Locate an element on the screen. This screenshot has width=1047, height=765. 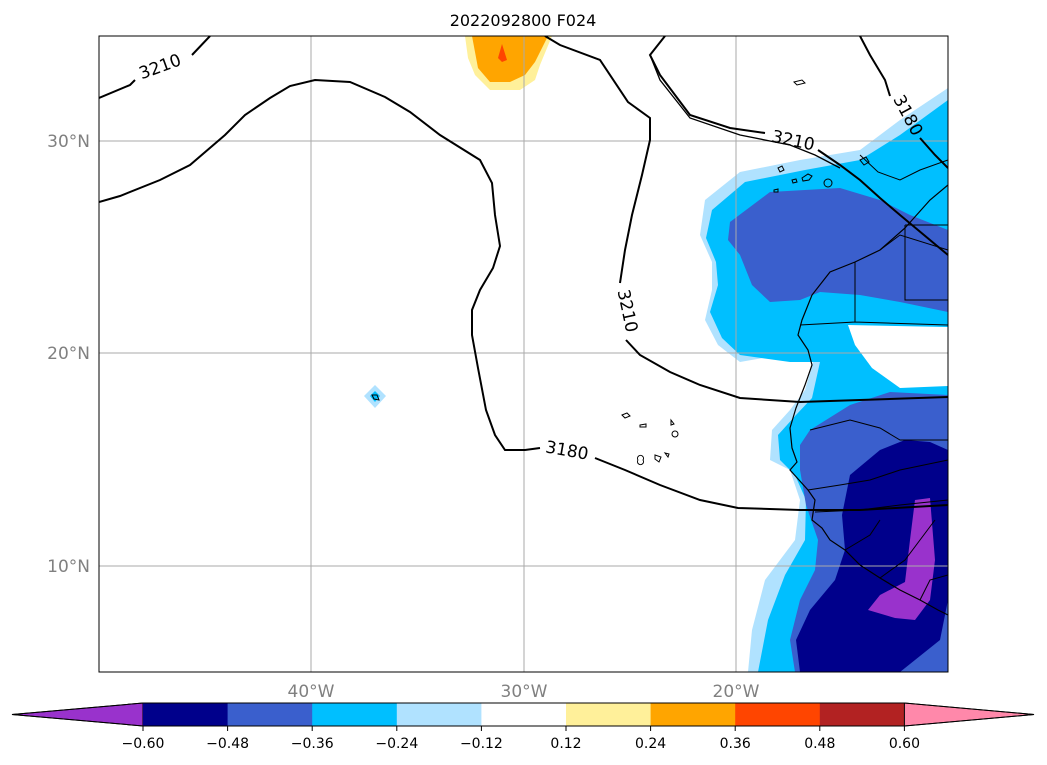
contour-3210-east is located at coordinates (798, 146).